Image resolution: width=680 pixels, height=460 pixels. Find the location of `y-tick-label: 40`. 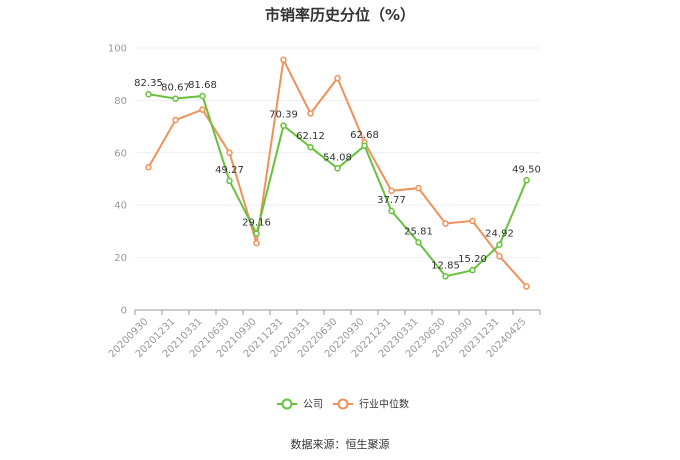

y-tick-label: 40 is located at coordinates (120, 206).